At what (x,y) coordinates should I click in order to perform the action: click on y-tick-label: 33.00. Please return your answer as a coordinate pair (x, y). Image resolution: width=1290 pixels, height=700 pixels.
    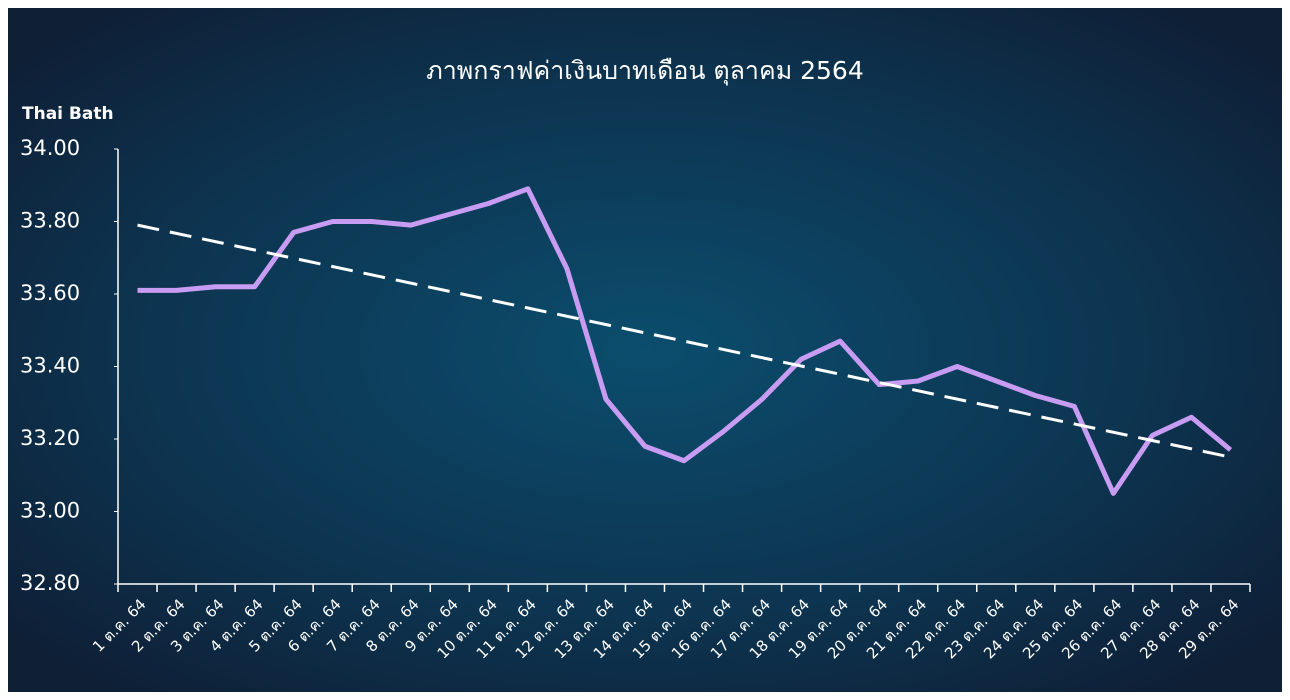
    Looking at the image, I should click on (50, 511).